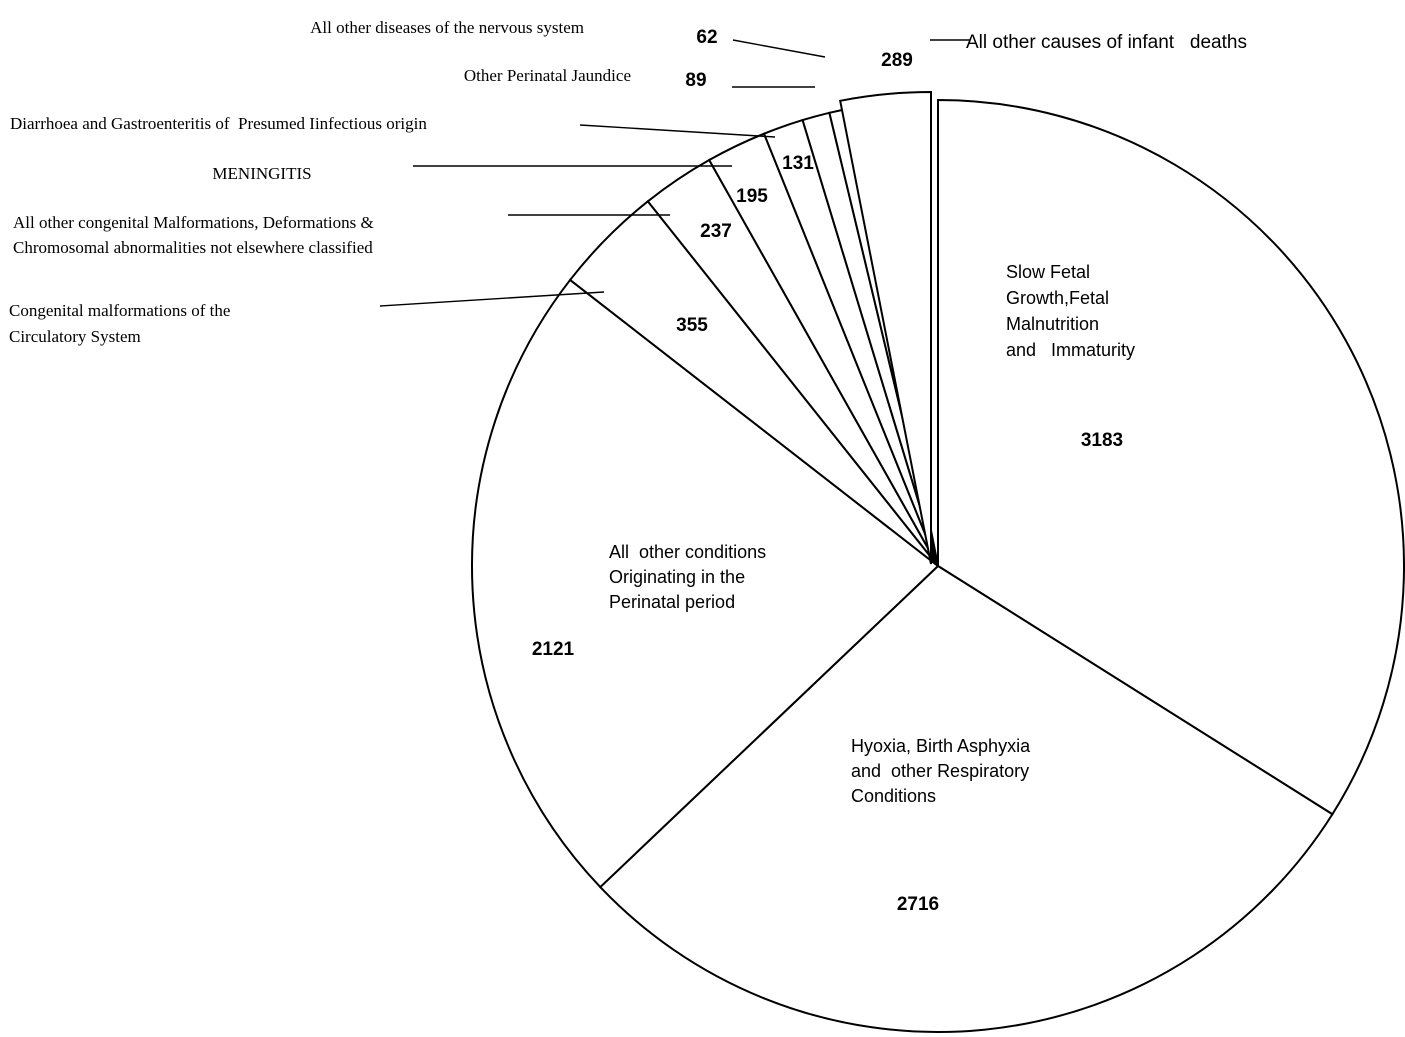  I want to click on slice-value-5: 237, so click(716, 231).